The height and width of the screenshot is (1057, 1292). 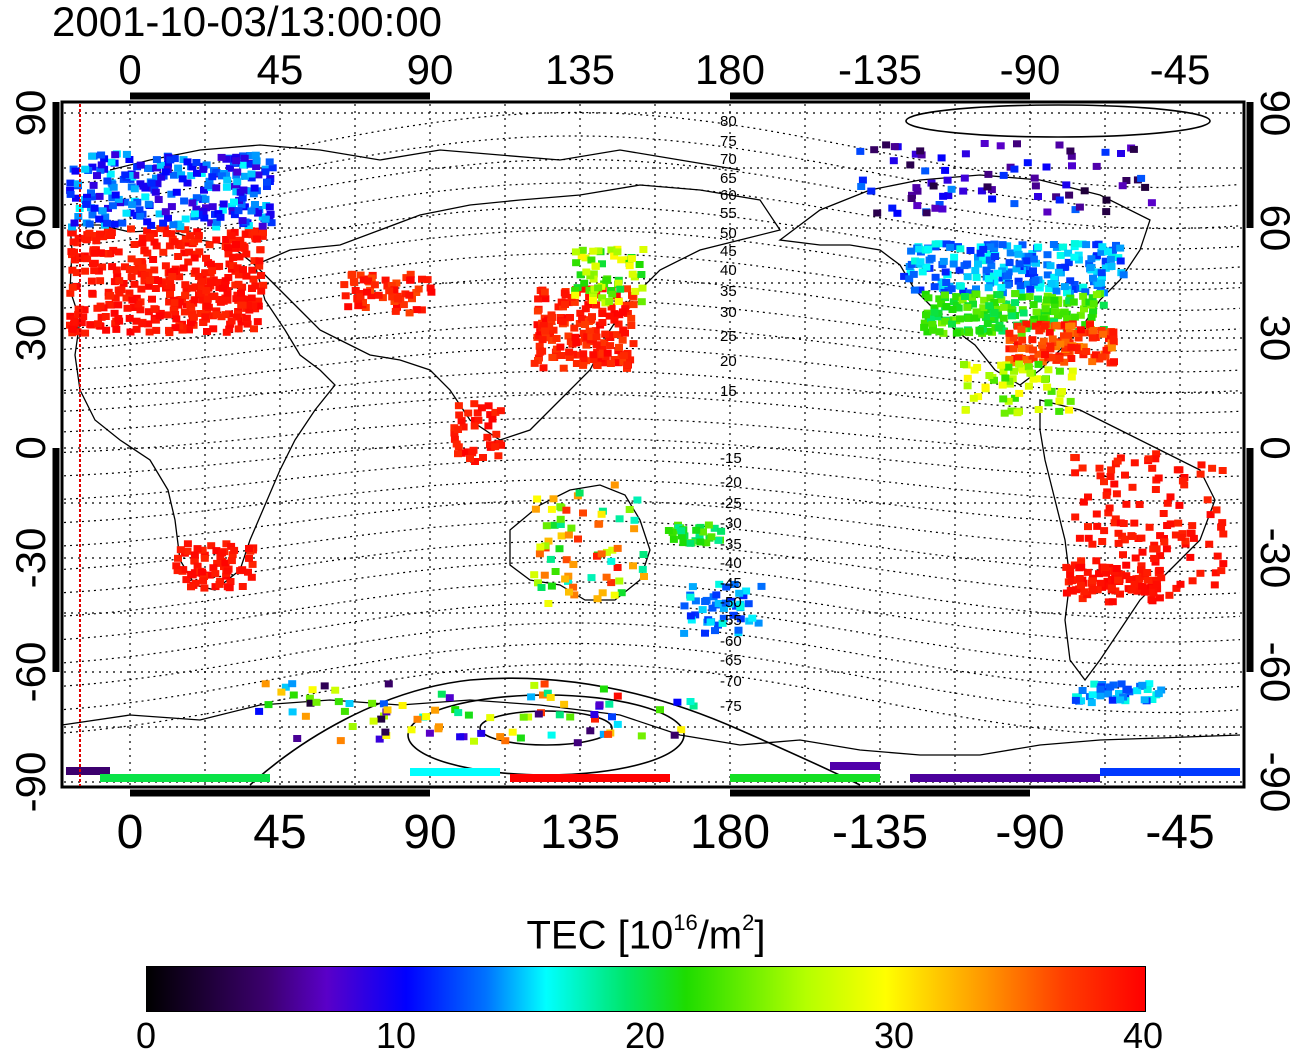 I want to click on lon-tick-bottom: -45, so click(x=1179, y=832).